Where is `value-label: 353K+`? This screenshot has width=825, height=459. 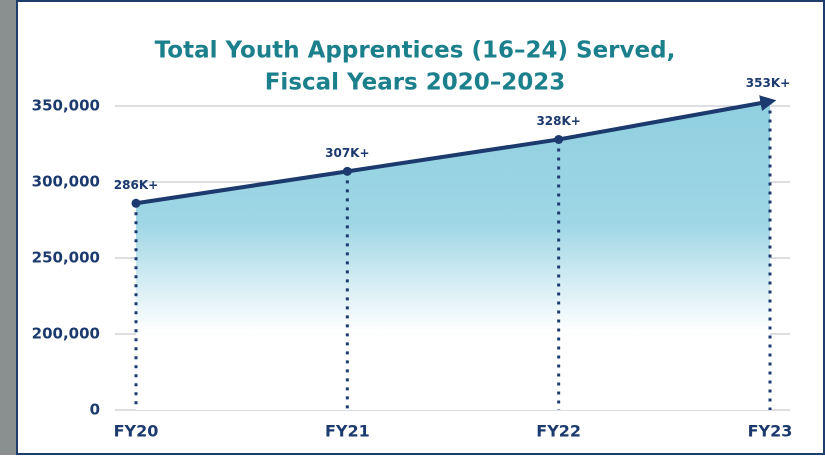 value-label: 353K+ is located at coordinates (768, 83).